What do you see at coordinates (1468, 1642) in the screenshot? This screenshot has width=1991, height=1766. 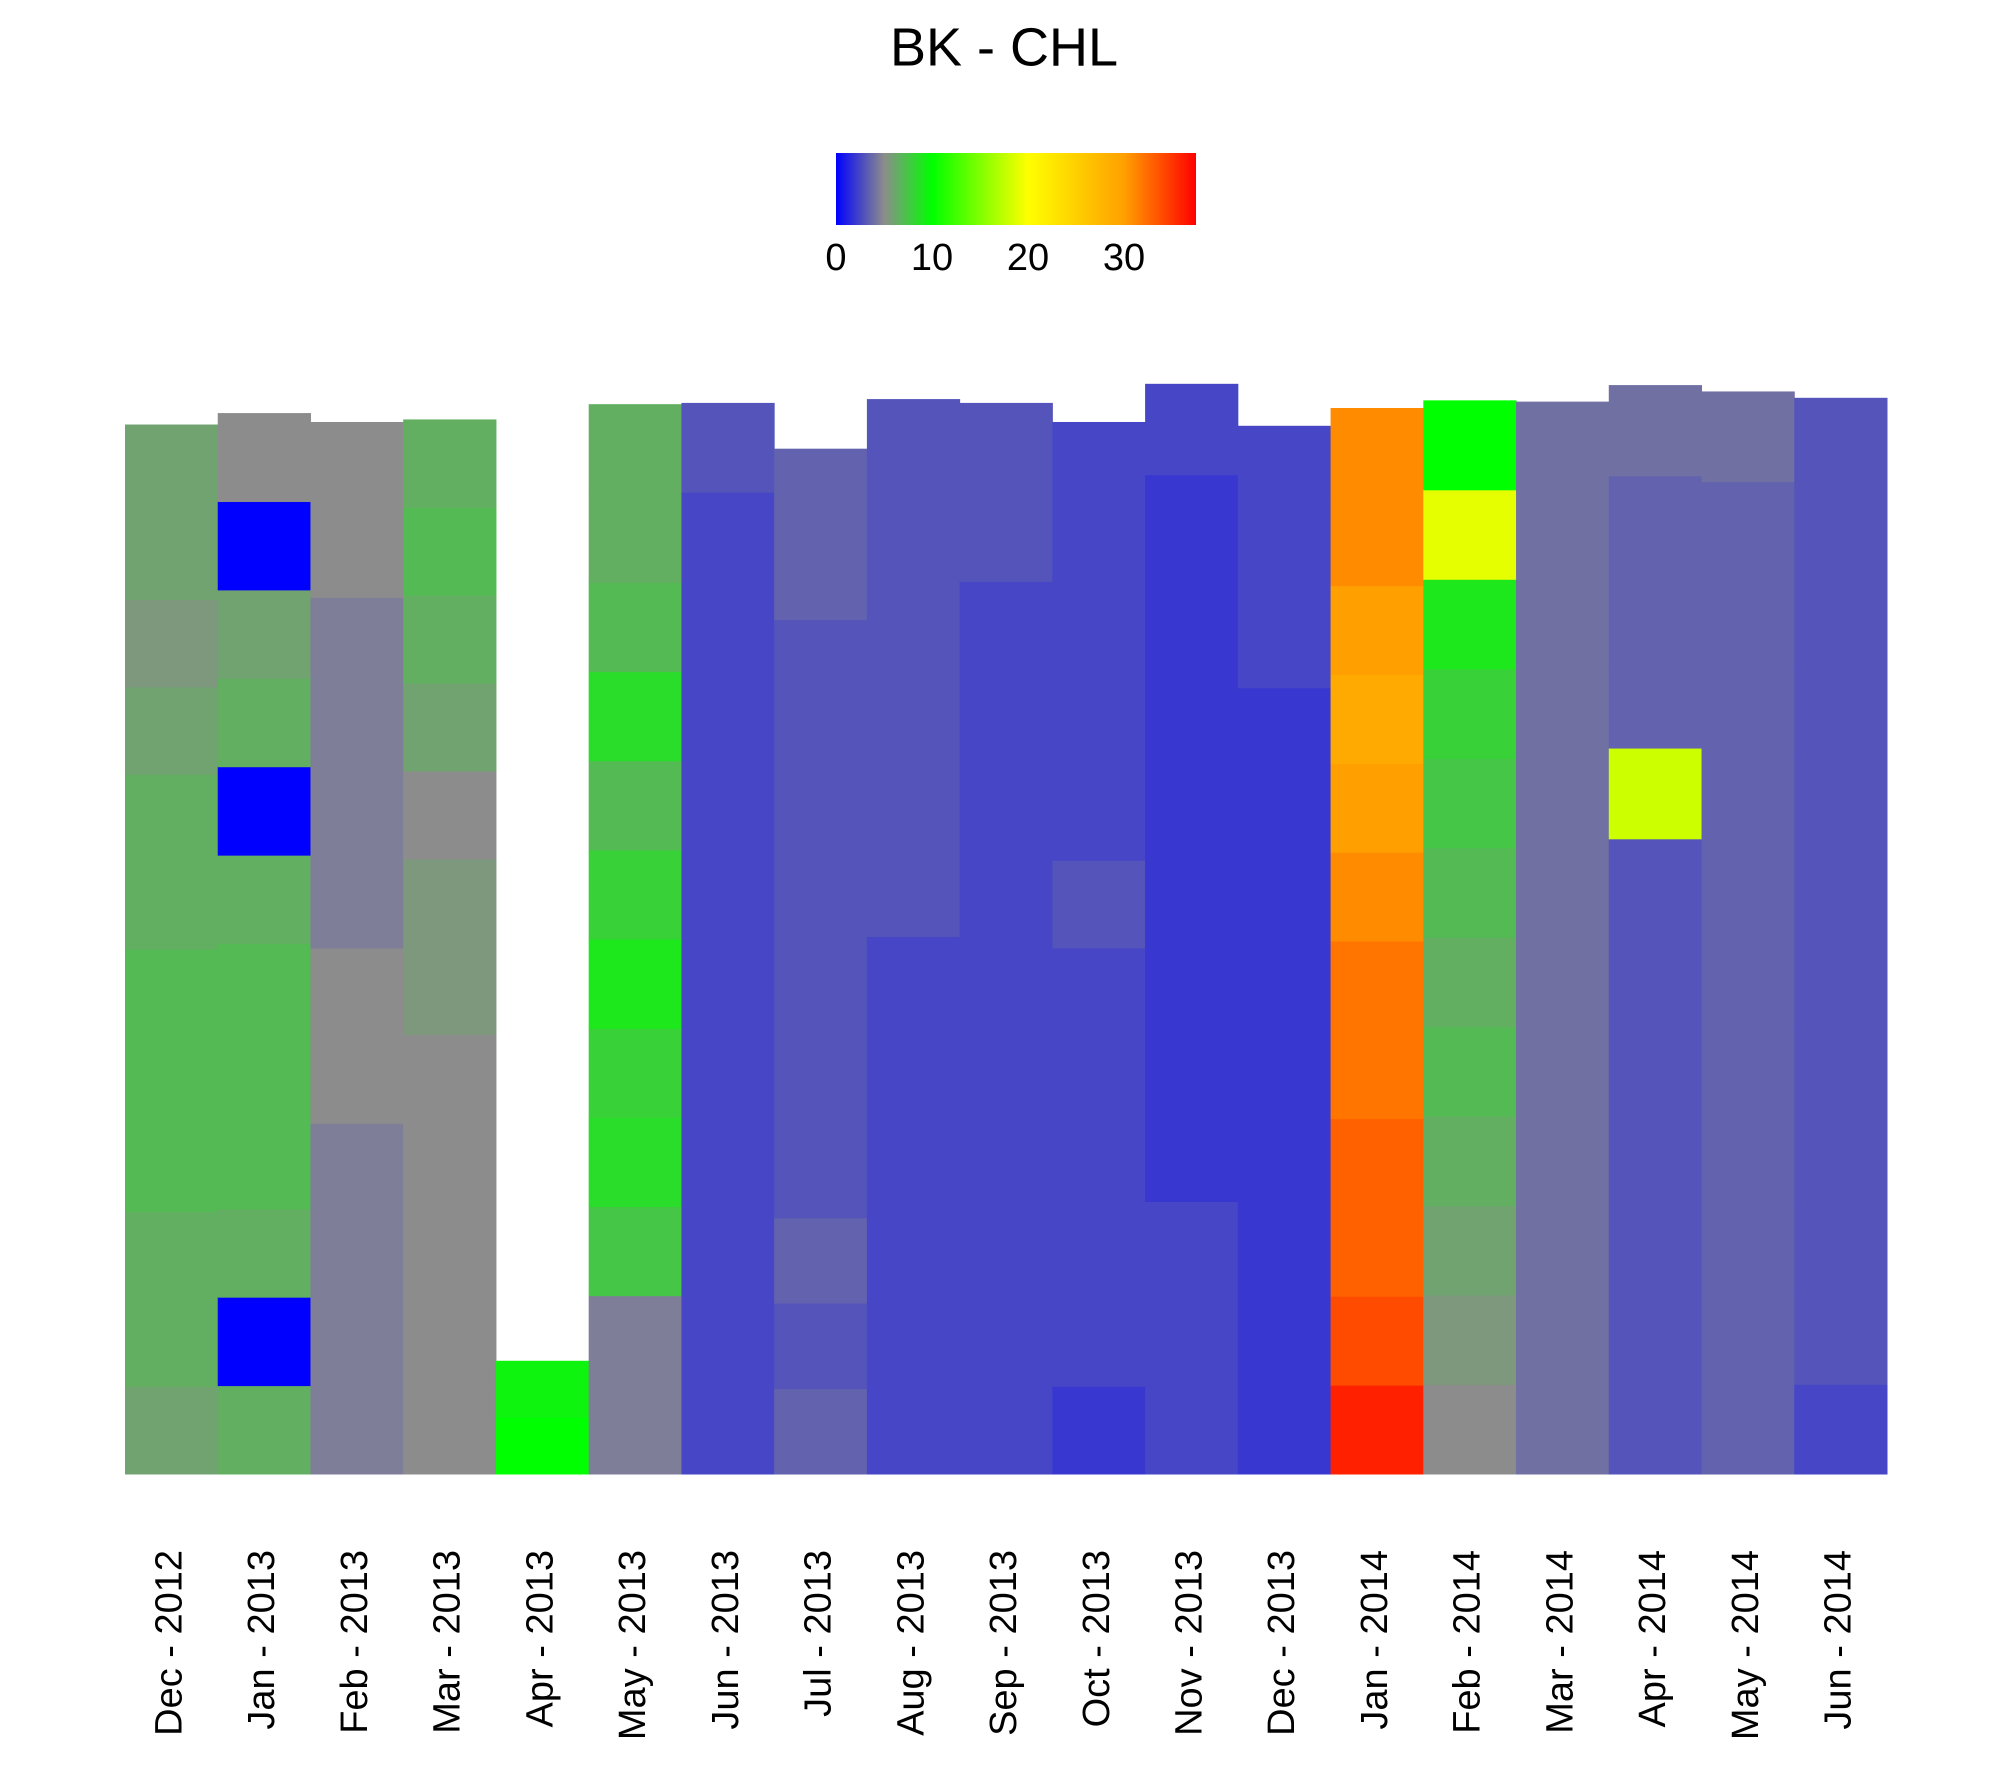 I see `x-tick-label: Feb - 2014` at bounding box center [1468, 1642].